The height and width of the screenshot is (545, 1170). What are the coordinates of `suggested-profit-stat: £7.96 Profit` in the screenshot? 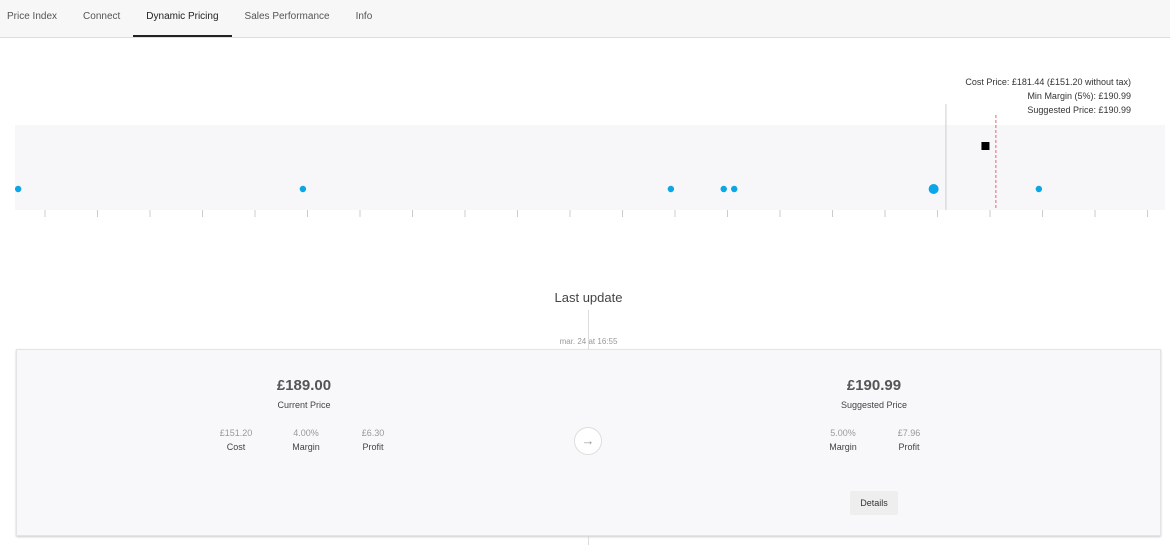 It's located at (909, 440).